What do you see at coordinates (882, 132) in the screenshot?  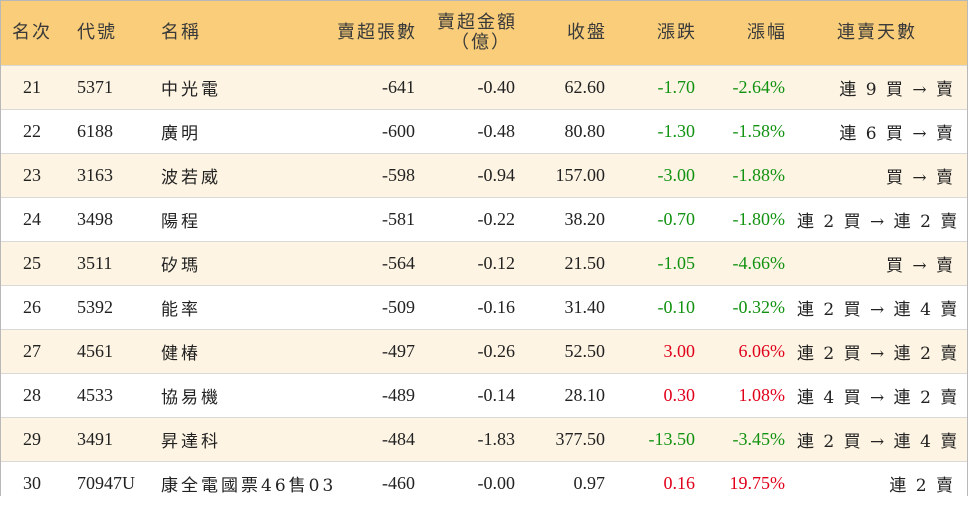 I see `consecutive-days-cell: 連 6 買 → 賣` at bounding box center [882, 132].